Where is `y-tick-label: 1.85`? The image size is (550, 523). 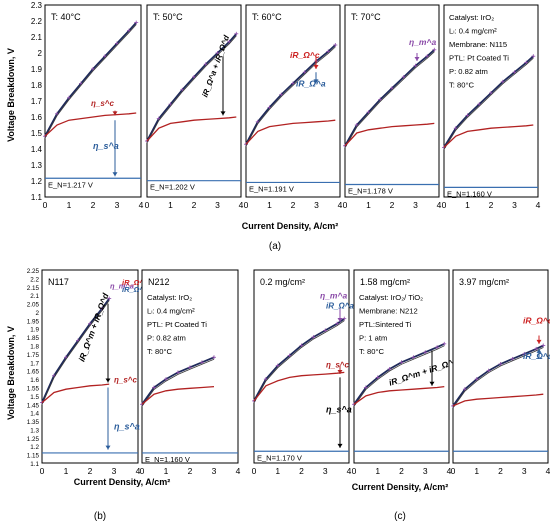 y-tick-label: 1.85 is located at coordinates (33, 338).